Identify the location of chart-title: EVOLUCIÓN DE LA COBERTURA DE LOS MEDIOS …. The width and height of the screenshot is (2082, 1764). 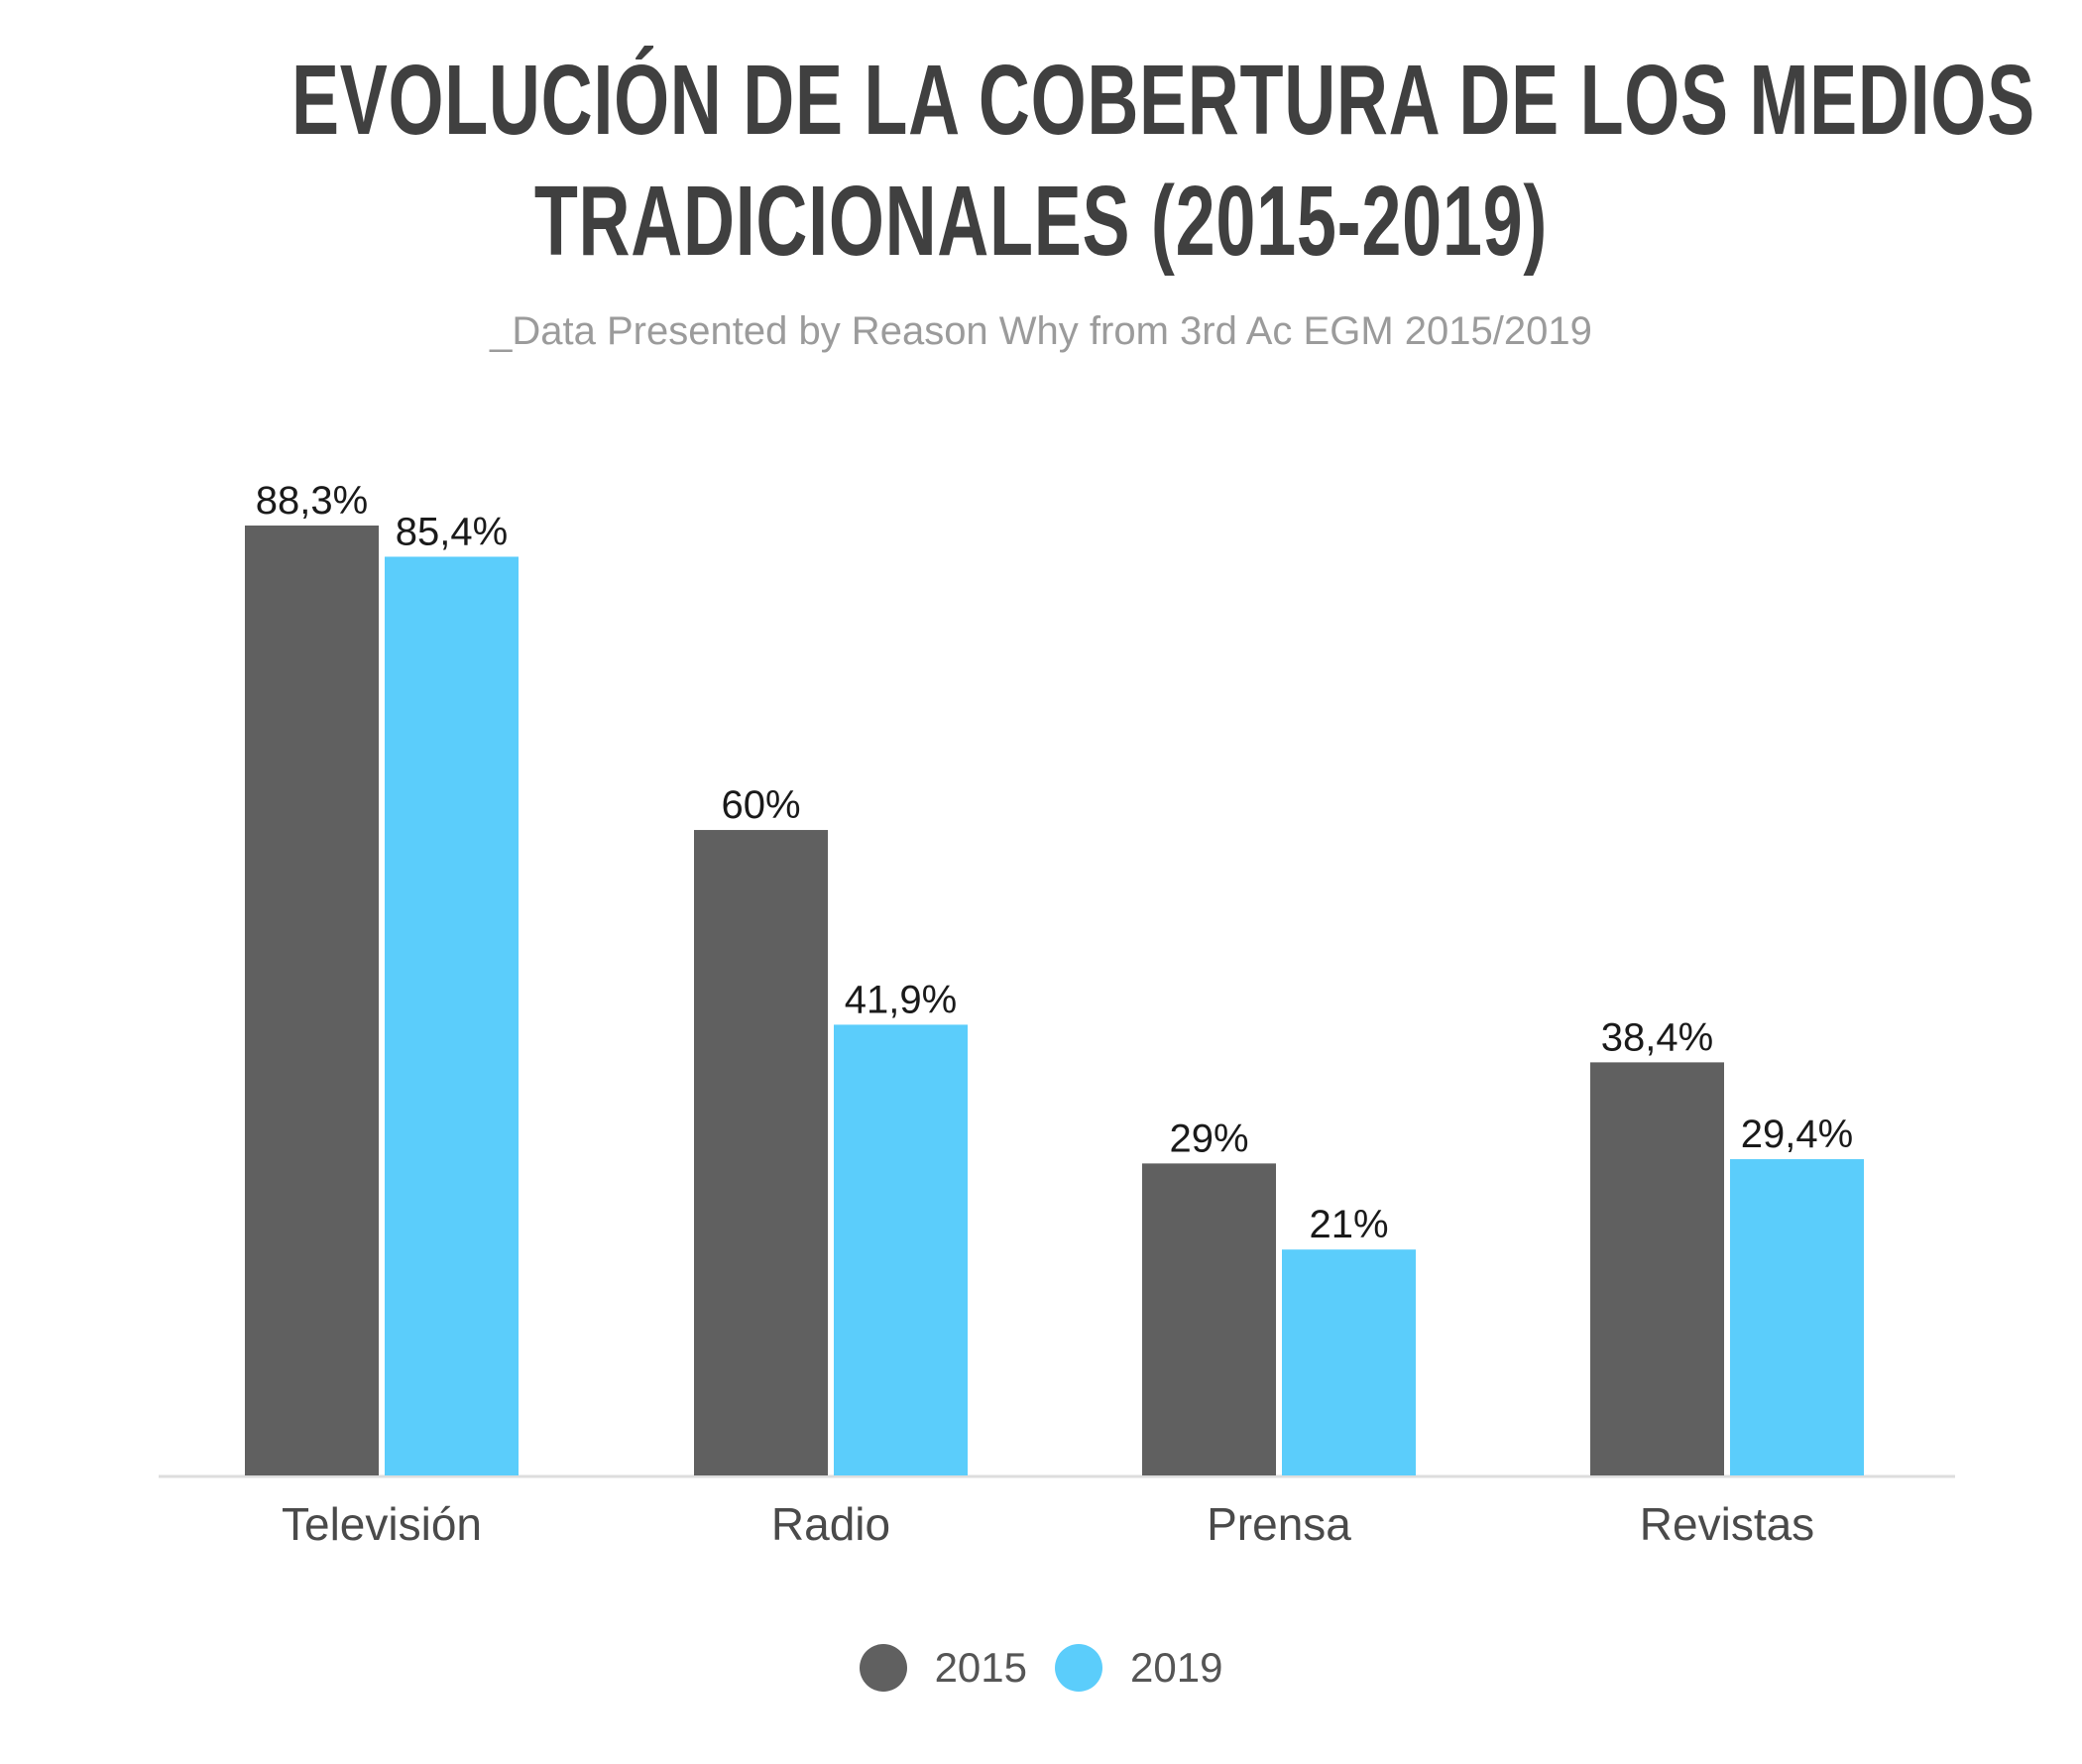
(1163, 161).